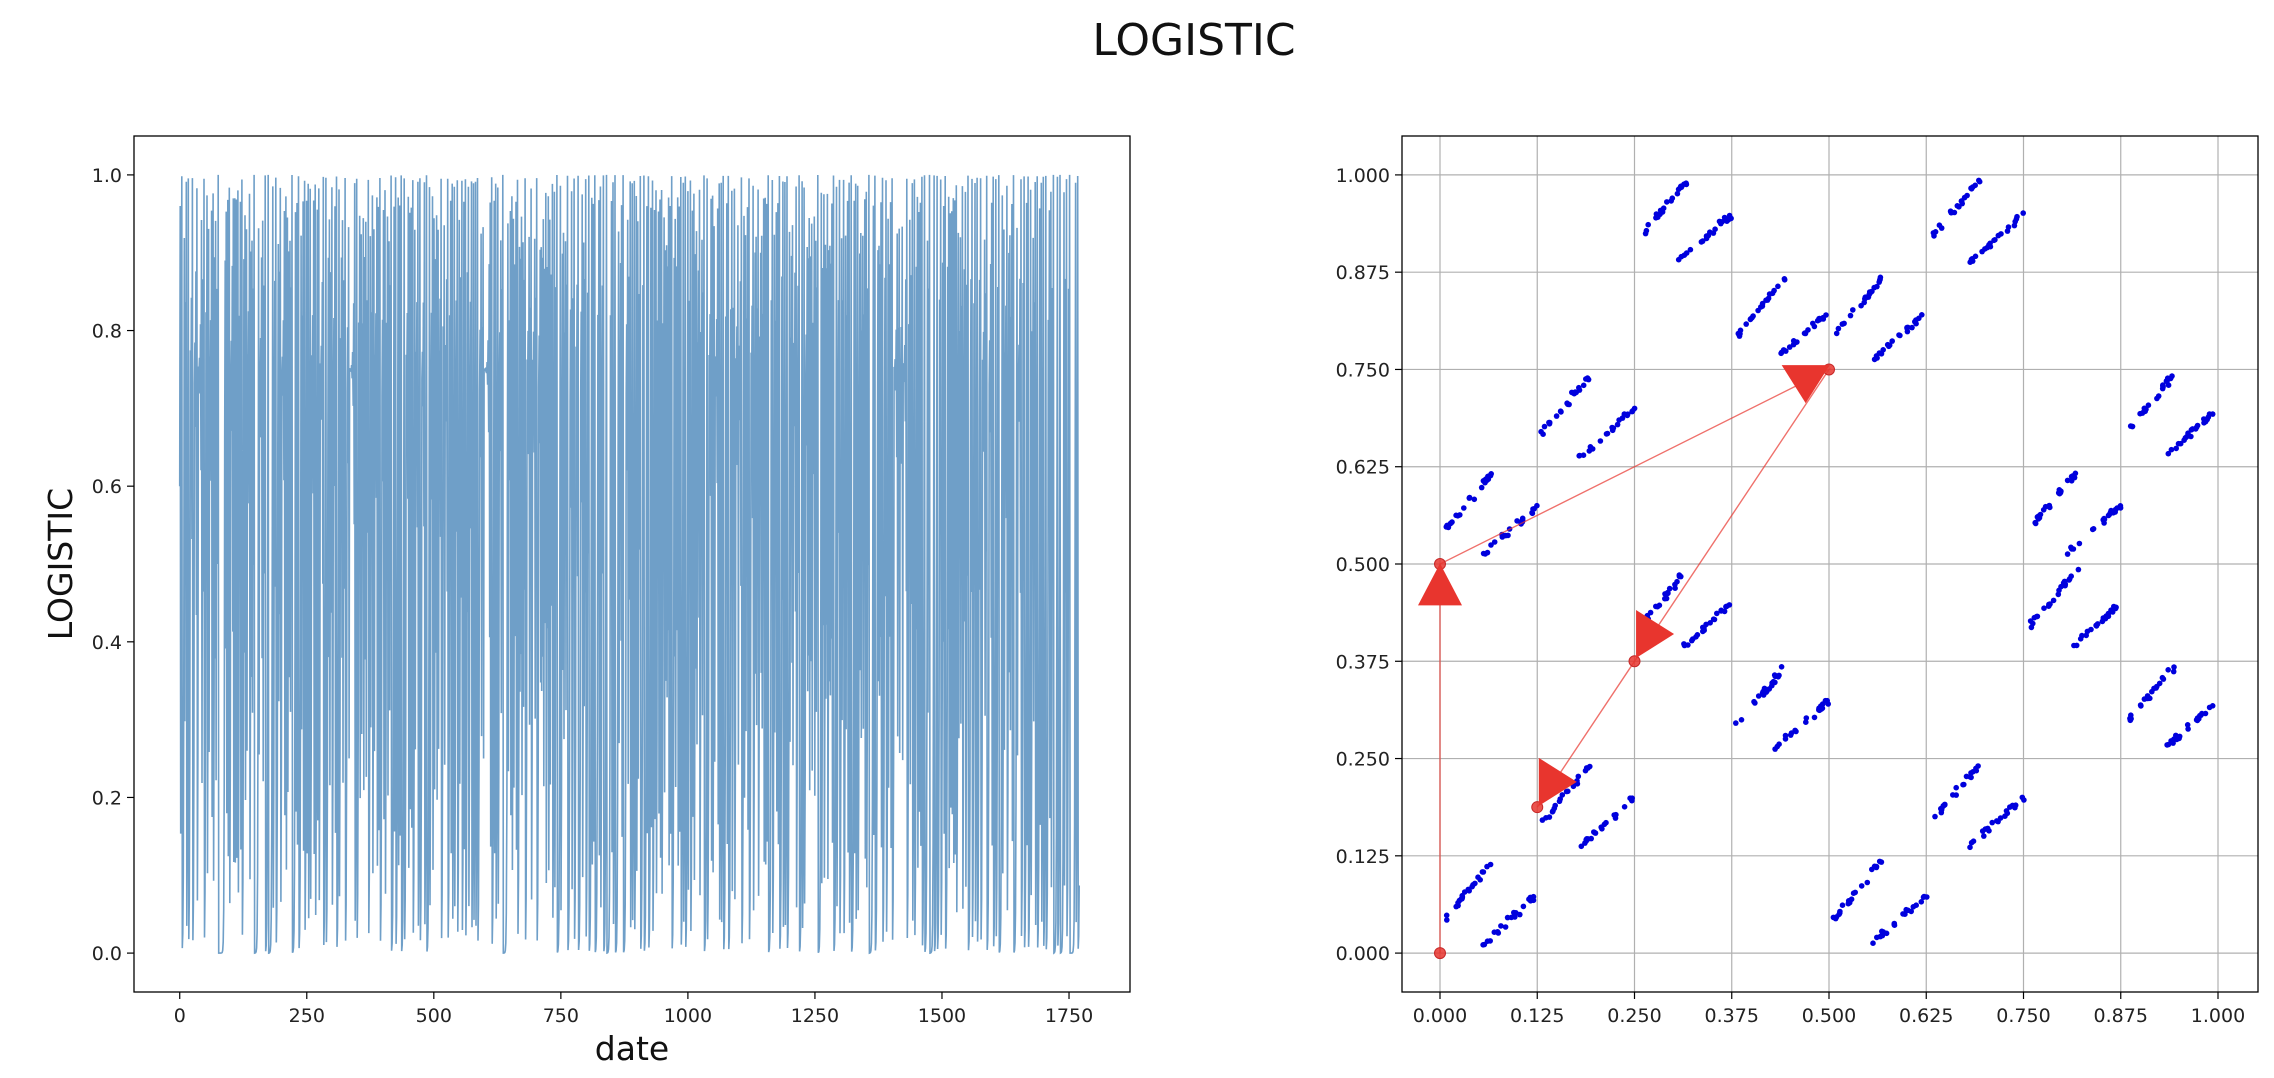 This screenshot has height=1078, width=2274. Describe the element at coordinates (1363, 468) in the screenshot. I see `y-tick-label: 0.625` at that location.